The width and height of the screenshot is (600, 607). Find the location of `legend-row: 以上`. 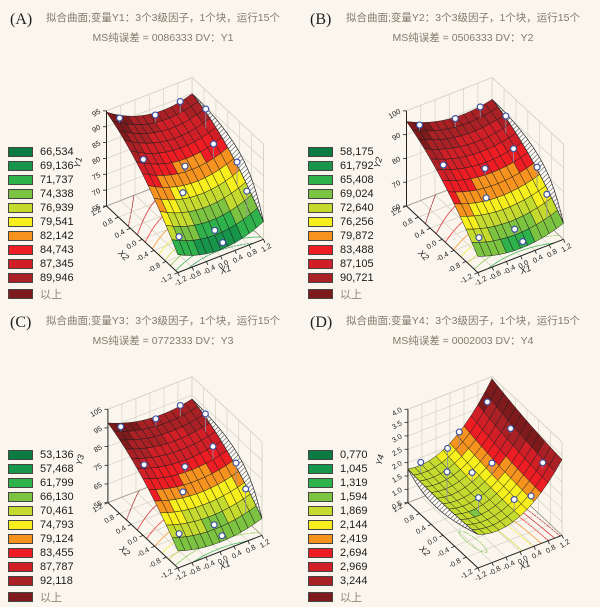

legend-row: 以上 is located at coordinates (41, 597).